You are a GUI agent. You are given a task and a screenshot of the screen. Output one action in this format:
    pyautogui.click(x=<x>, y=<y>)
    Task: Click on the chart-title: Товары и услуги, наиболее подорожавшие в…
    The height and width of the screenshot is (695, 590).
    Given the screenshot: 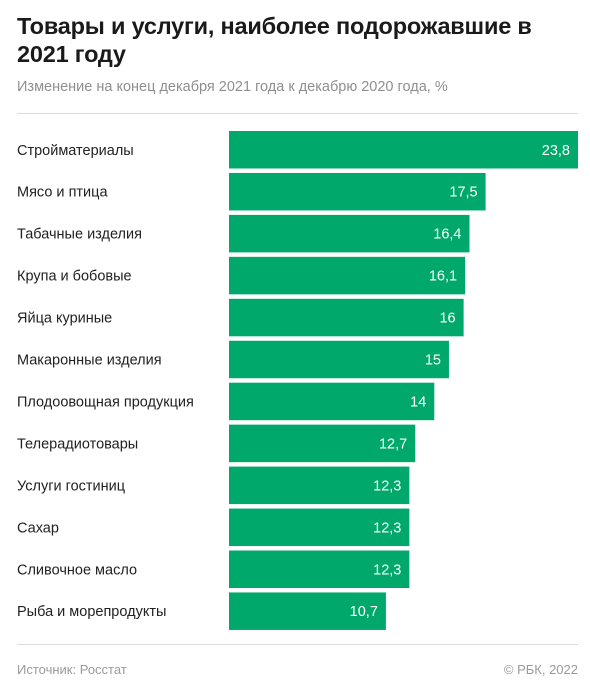 What is the action you would take?
    pyautogui.click(x=274, y=40)
    